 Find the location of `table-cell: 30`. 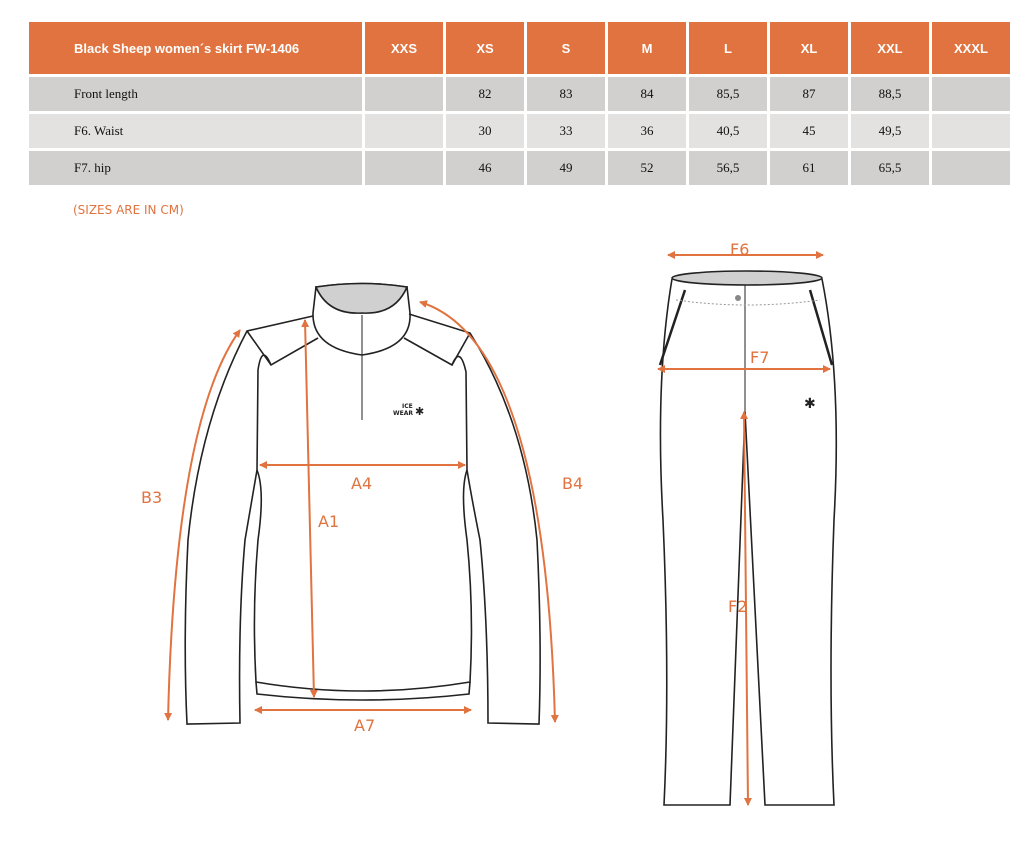

table-cell: 30 is located at coordinates (485, 131).